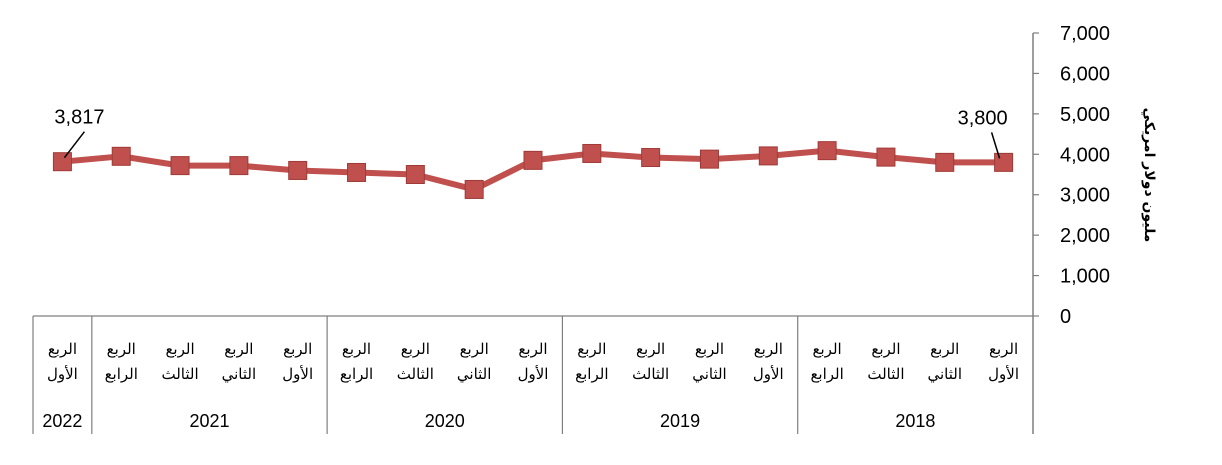 The width and height of the screenshot is (1222, 465). What do you see at coordinates (983, 118) in the screenshot?
I see `data-label: 3,800` at bounding box center [983, 118].